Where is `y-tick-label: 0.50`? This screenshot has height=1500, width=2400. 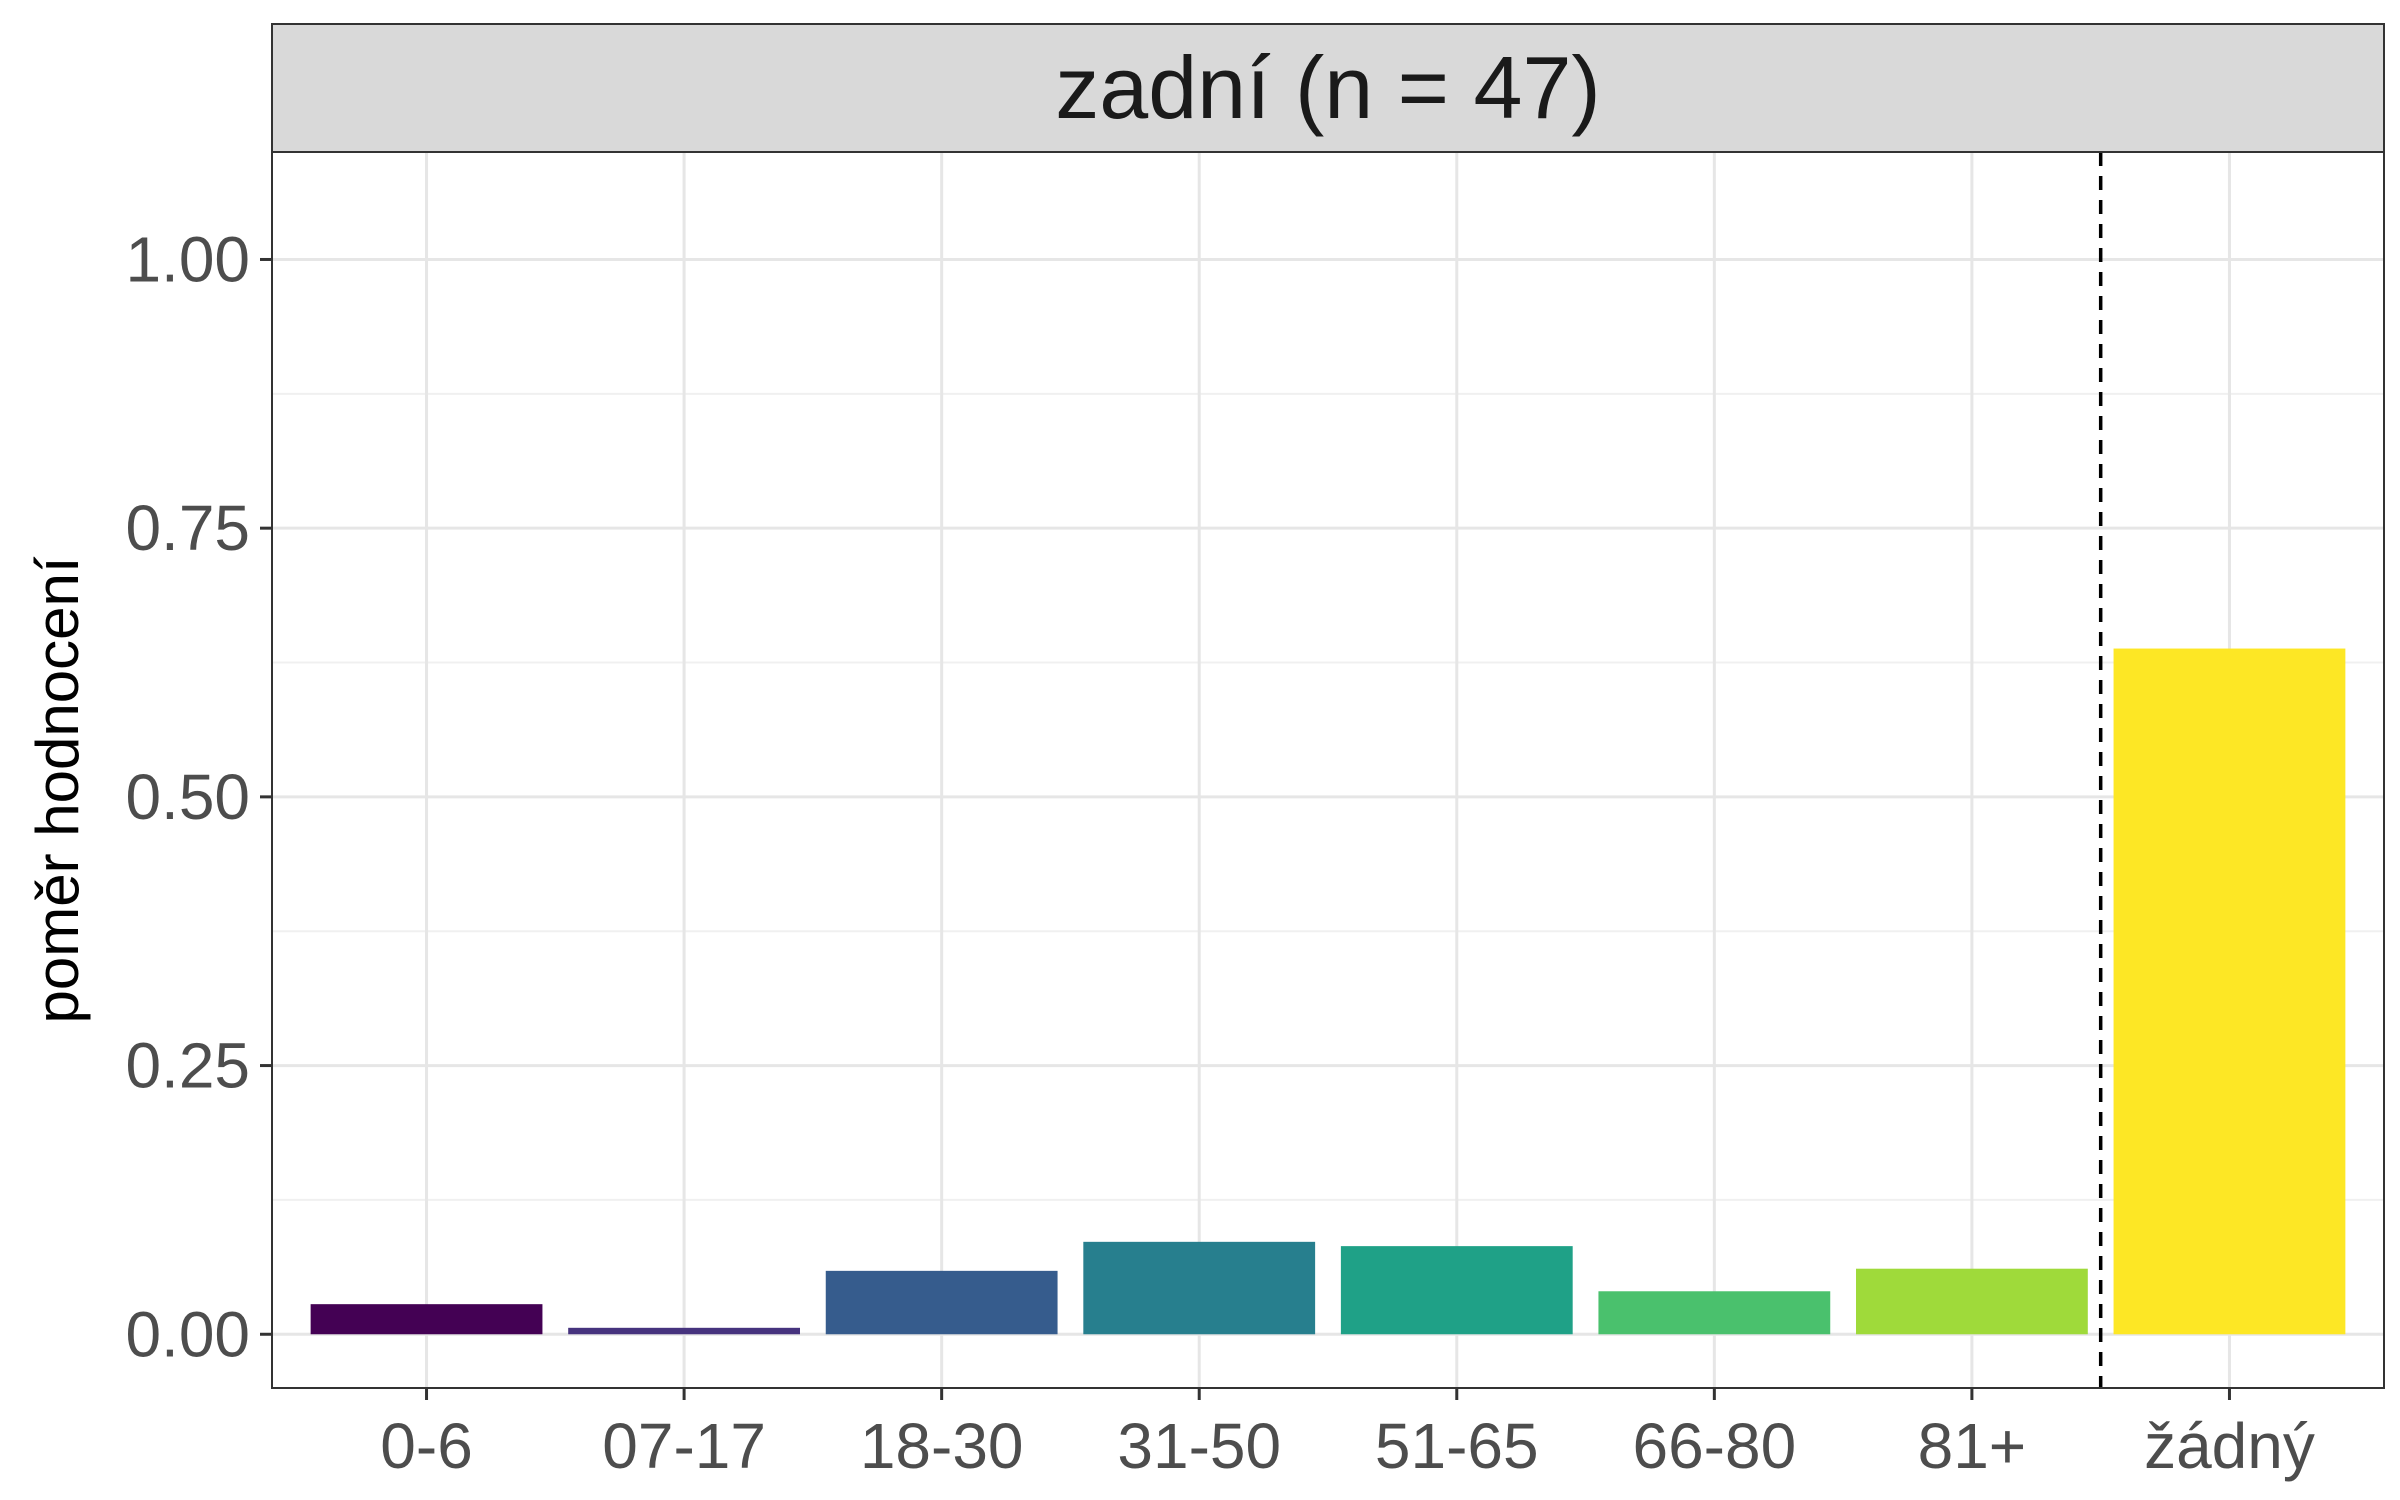
y-tick-label: 0.50 is located at coordinates (187, 797).